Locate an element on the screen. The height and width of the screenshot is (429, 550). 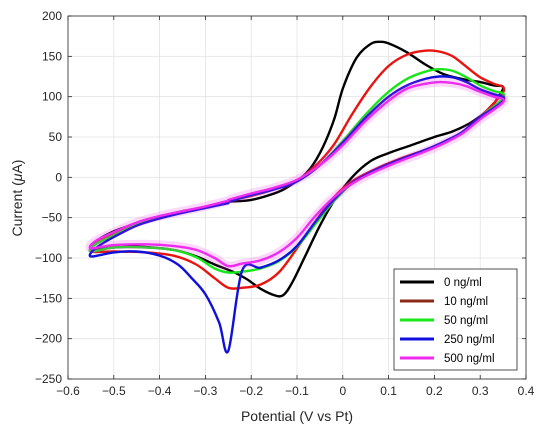
x-tick-label: 0.3 is located at coordinates (480, 391).